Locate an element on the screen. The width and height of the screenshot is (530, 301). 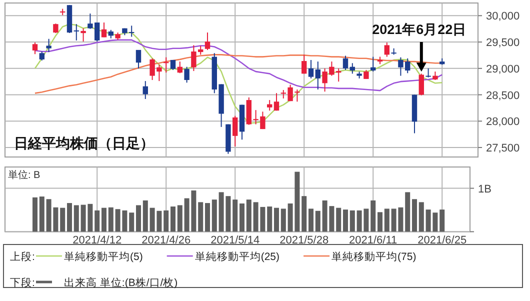
y-tick-label: 29,500 is located at coordinates (503, 43).